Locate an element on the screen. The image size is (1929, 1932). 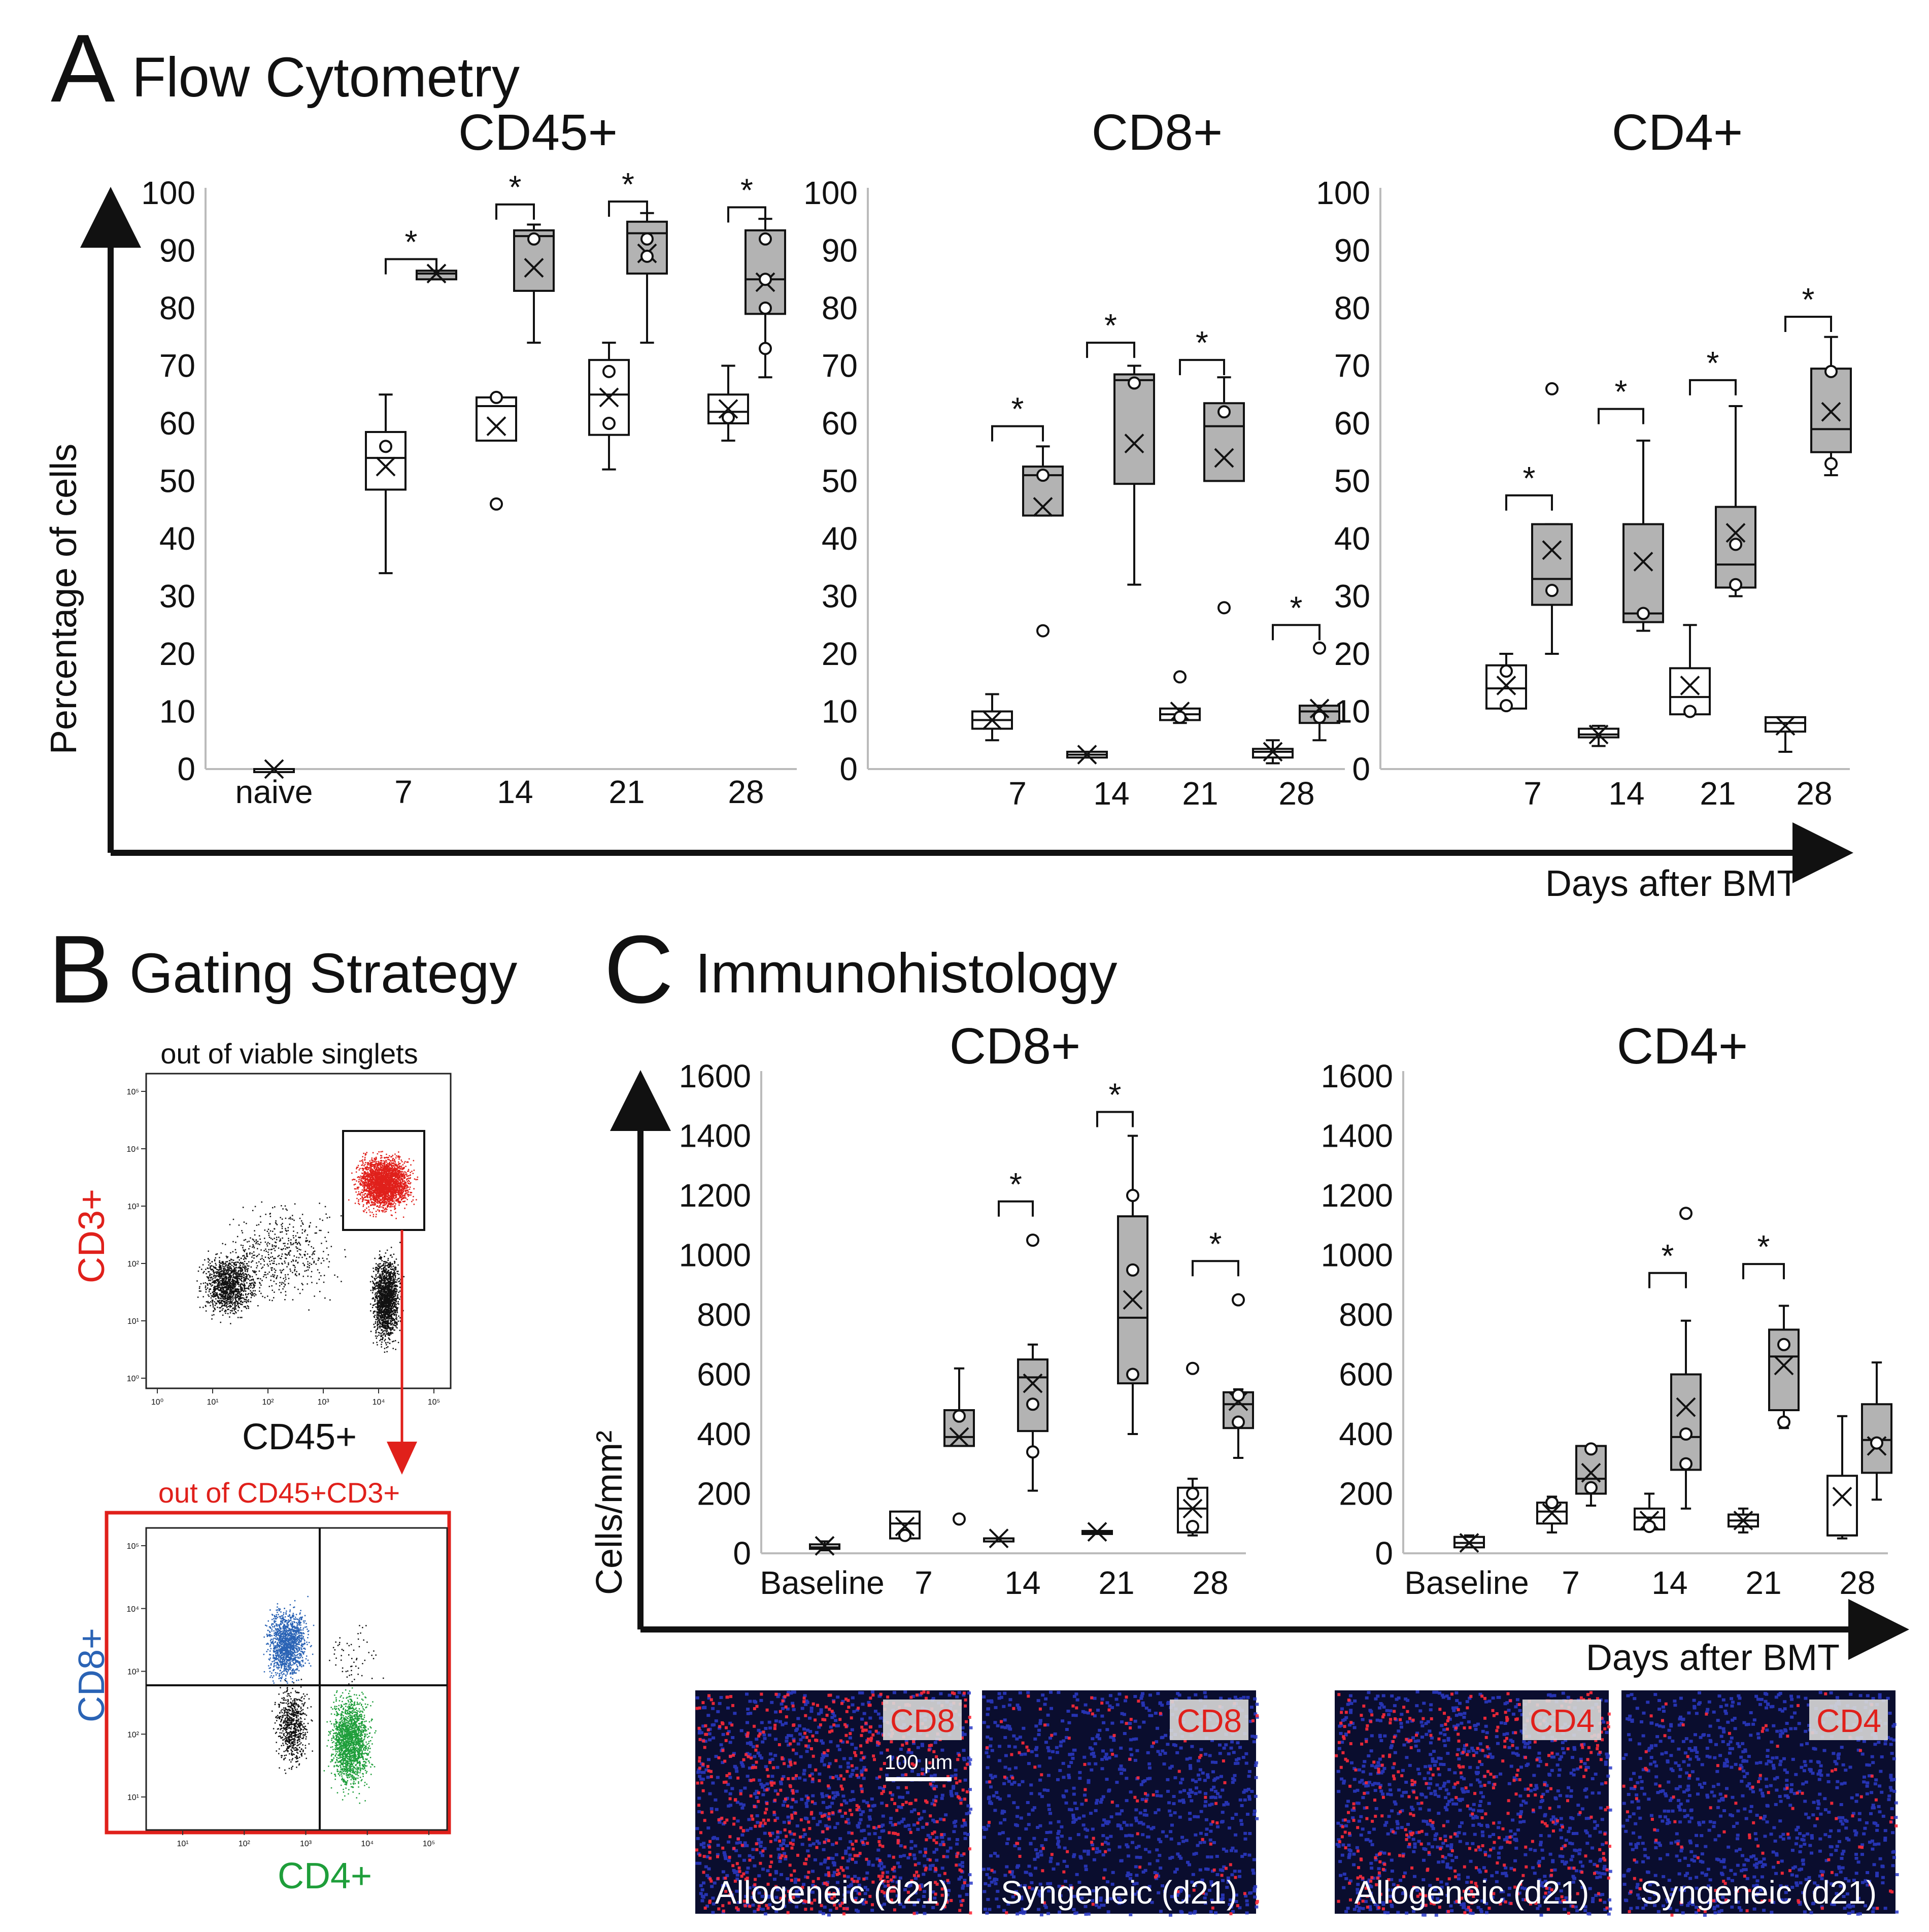
box-iqr is located at coordinates (647, 247).